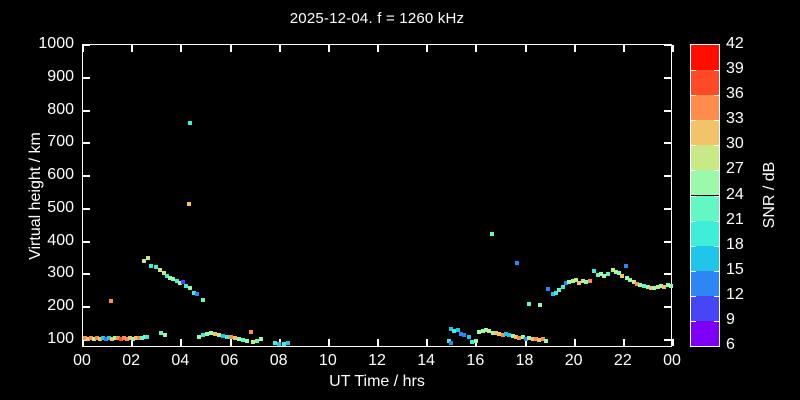 The image size is (800, 400). What do you see at coordinates (573, 360) in the screenshot?
I see `x-tick-label: 20` at bounding box center [573, 360].